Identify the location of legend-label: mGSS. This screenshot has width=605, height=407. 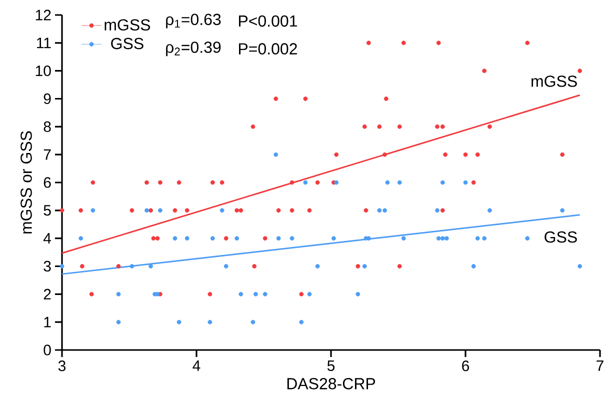
(127, 25).